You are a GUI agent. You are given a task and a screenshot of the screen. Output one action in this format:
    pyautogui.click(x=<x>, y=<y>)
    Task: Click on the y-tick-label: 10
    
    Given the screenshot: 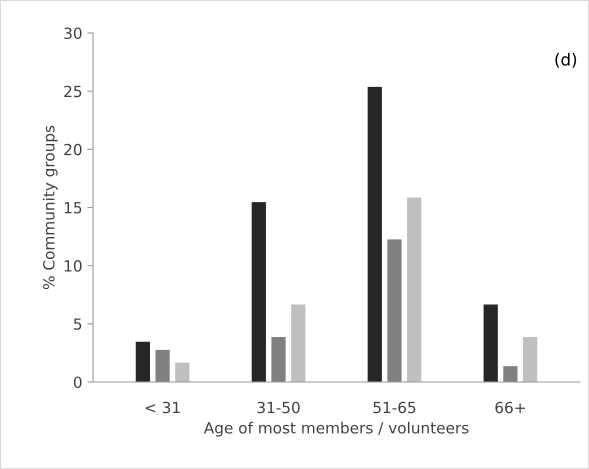 What is the action you would take?
    pyautogui.click(x=73, y=266)
    